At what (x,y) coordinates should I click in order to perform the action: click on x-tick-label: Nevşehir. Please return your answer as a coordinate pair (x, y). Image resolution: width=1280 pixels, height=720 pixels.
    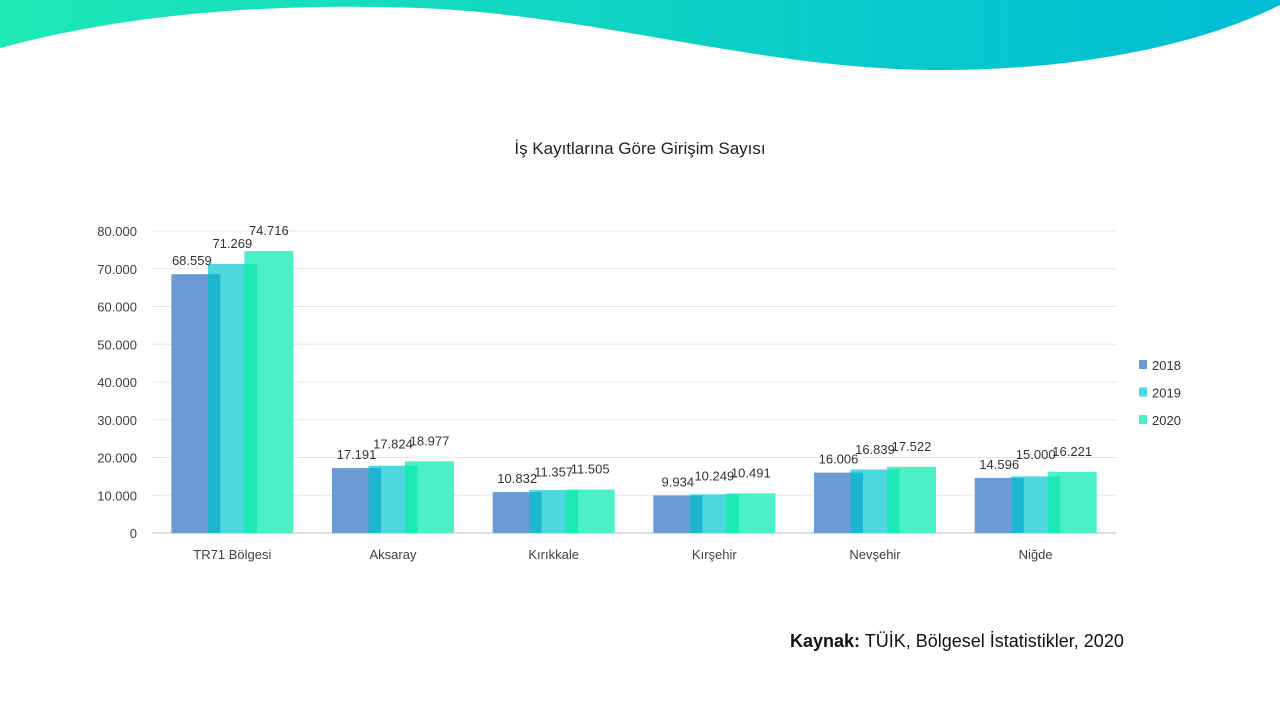
    Looking at the image, I should click on (875, 554).